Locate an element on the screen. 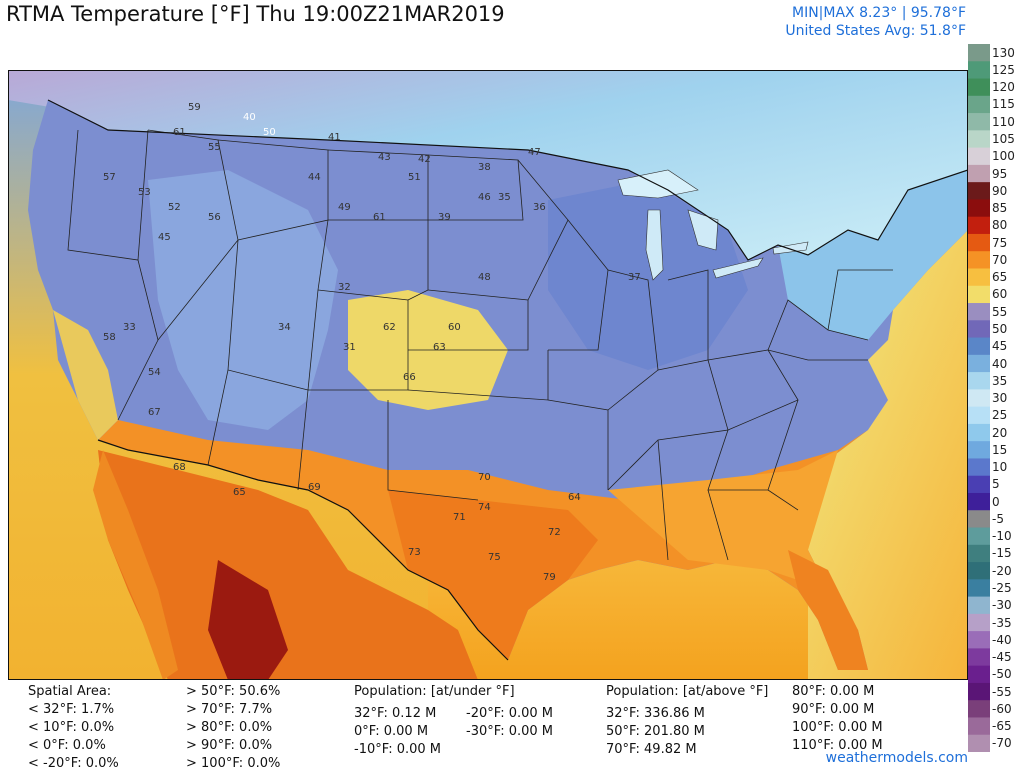 The height and width of the screenshot is (773, 1024). station-value: 55 is located at coordinates (214, 147).